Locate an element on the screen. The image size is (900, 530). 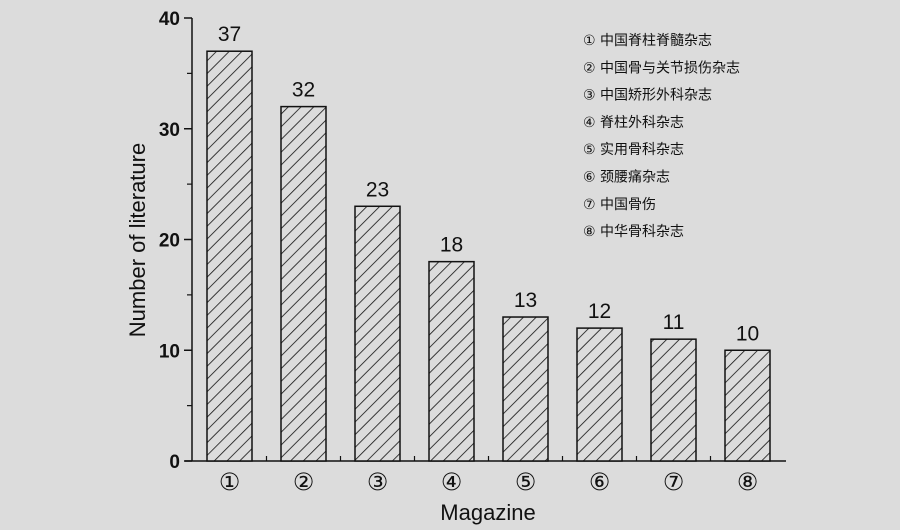
x-tick-label: ① is located at coordinates (230, 482).